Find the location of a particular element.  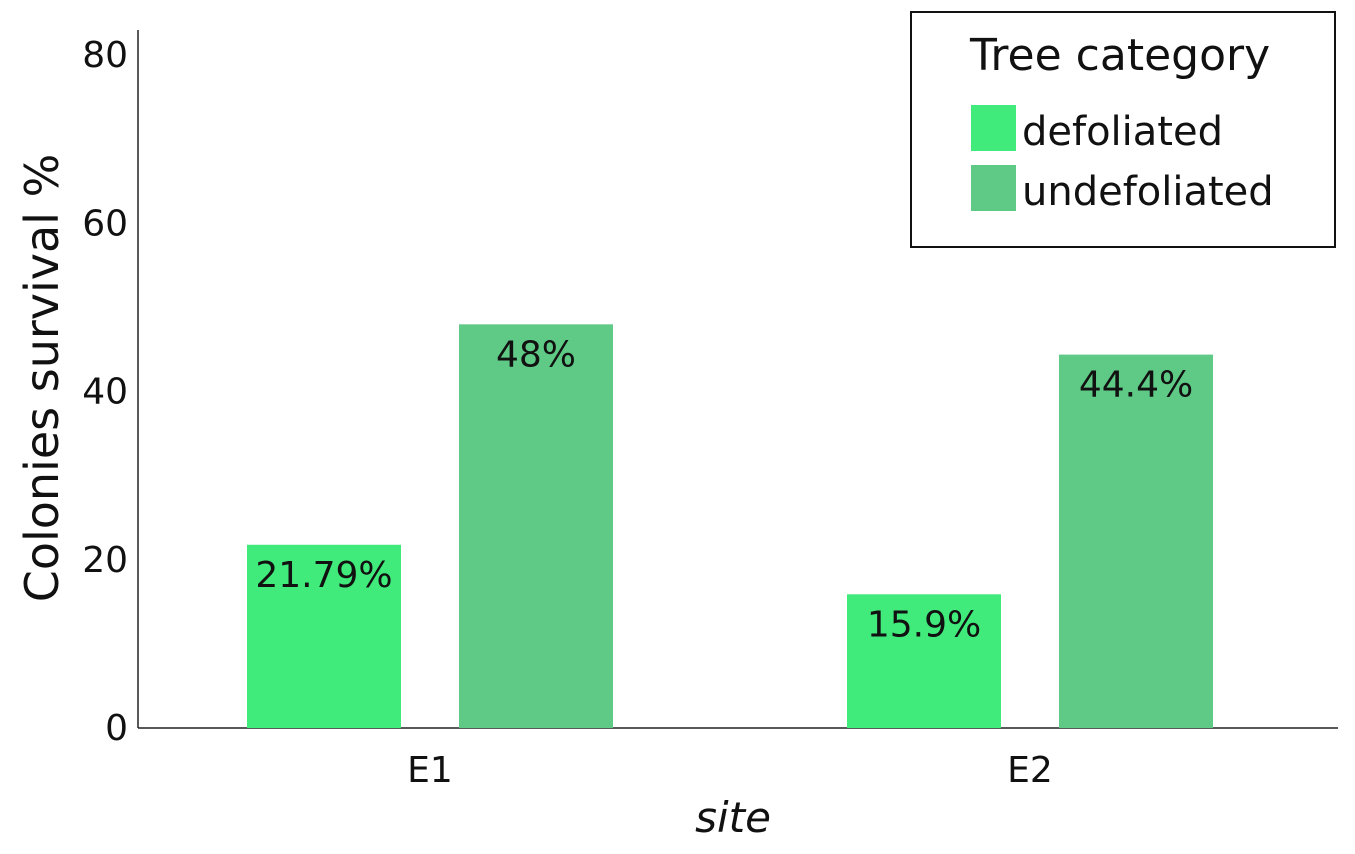

y-tick-label: 40 is located at coordinates (105, 392).